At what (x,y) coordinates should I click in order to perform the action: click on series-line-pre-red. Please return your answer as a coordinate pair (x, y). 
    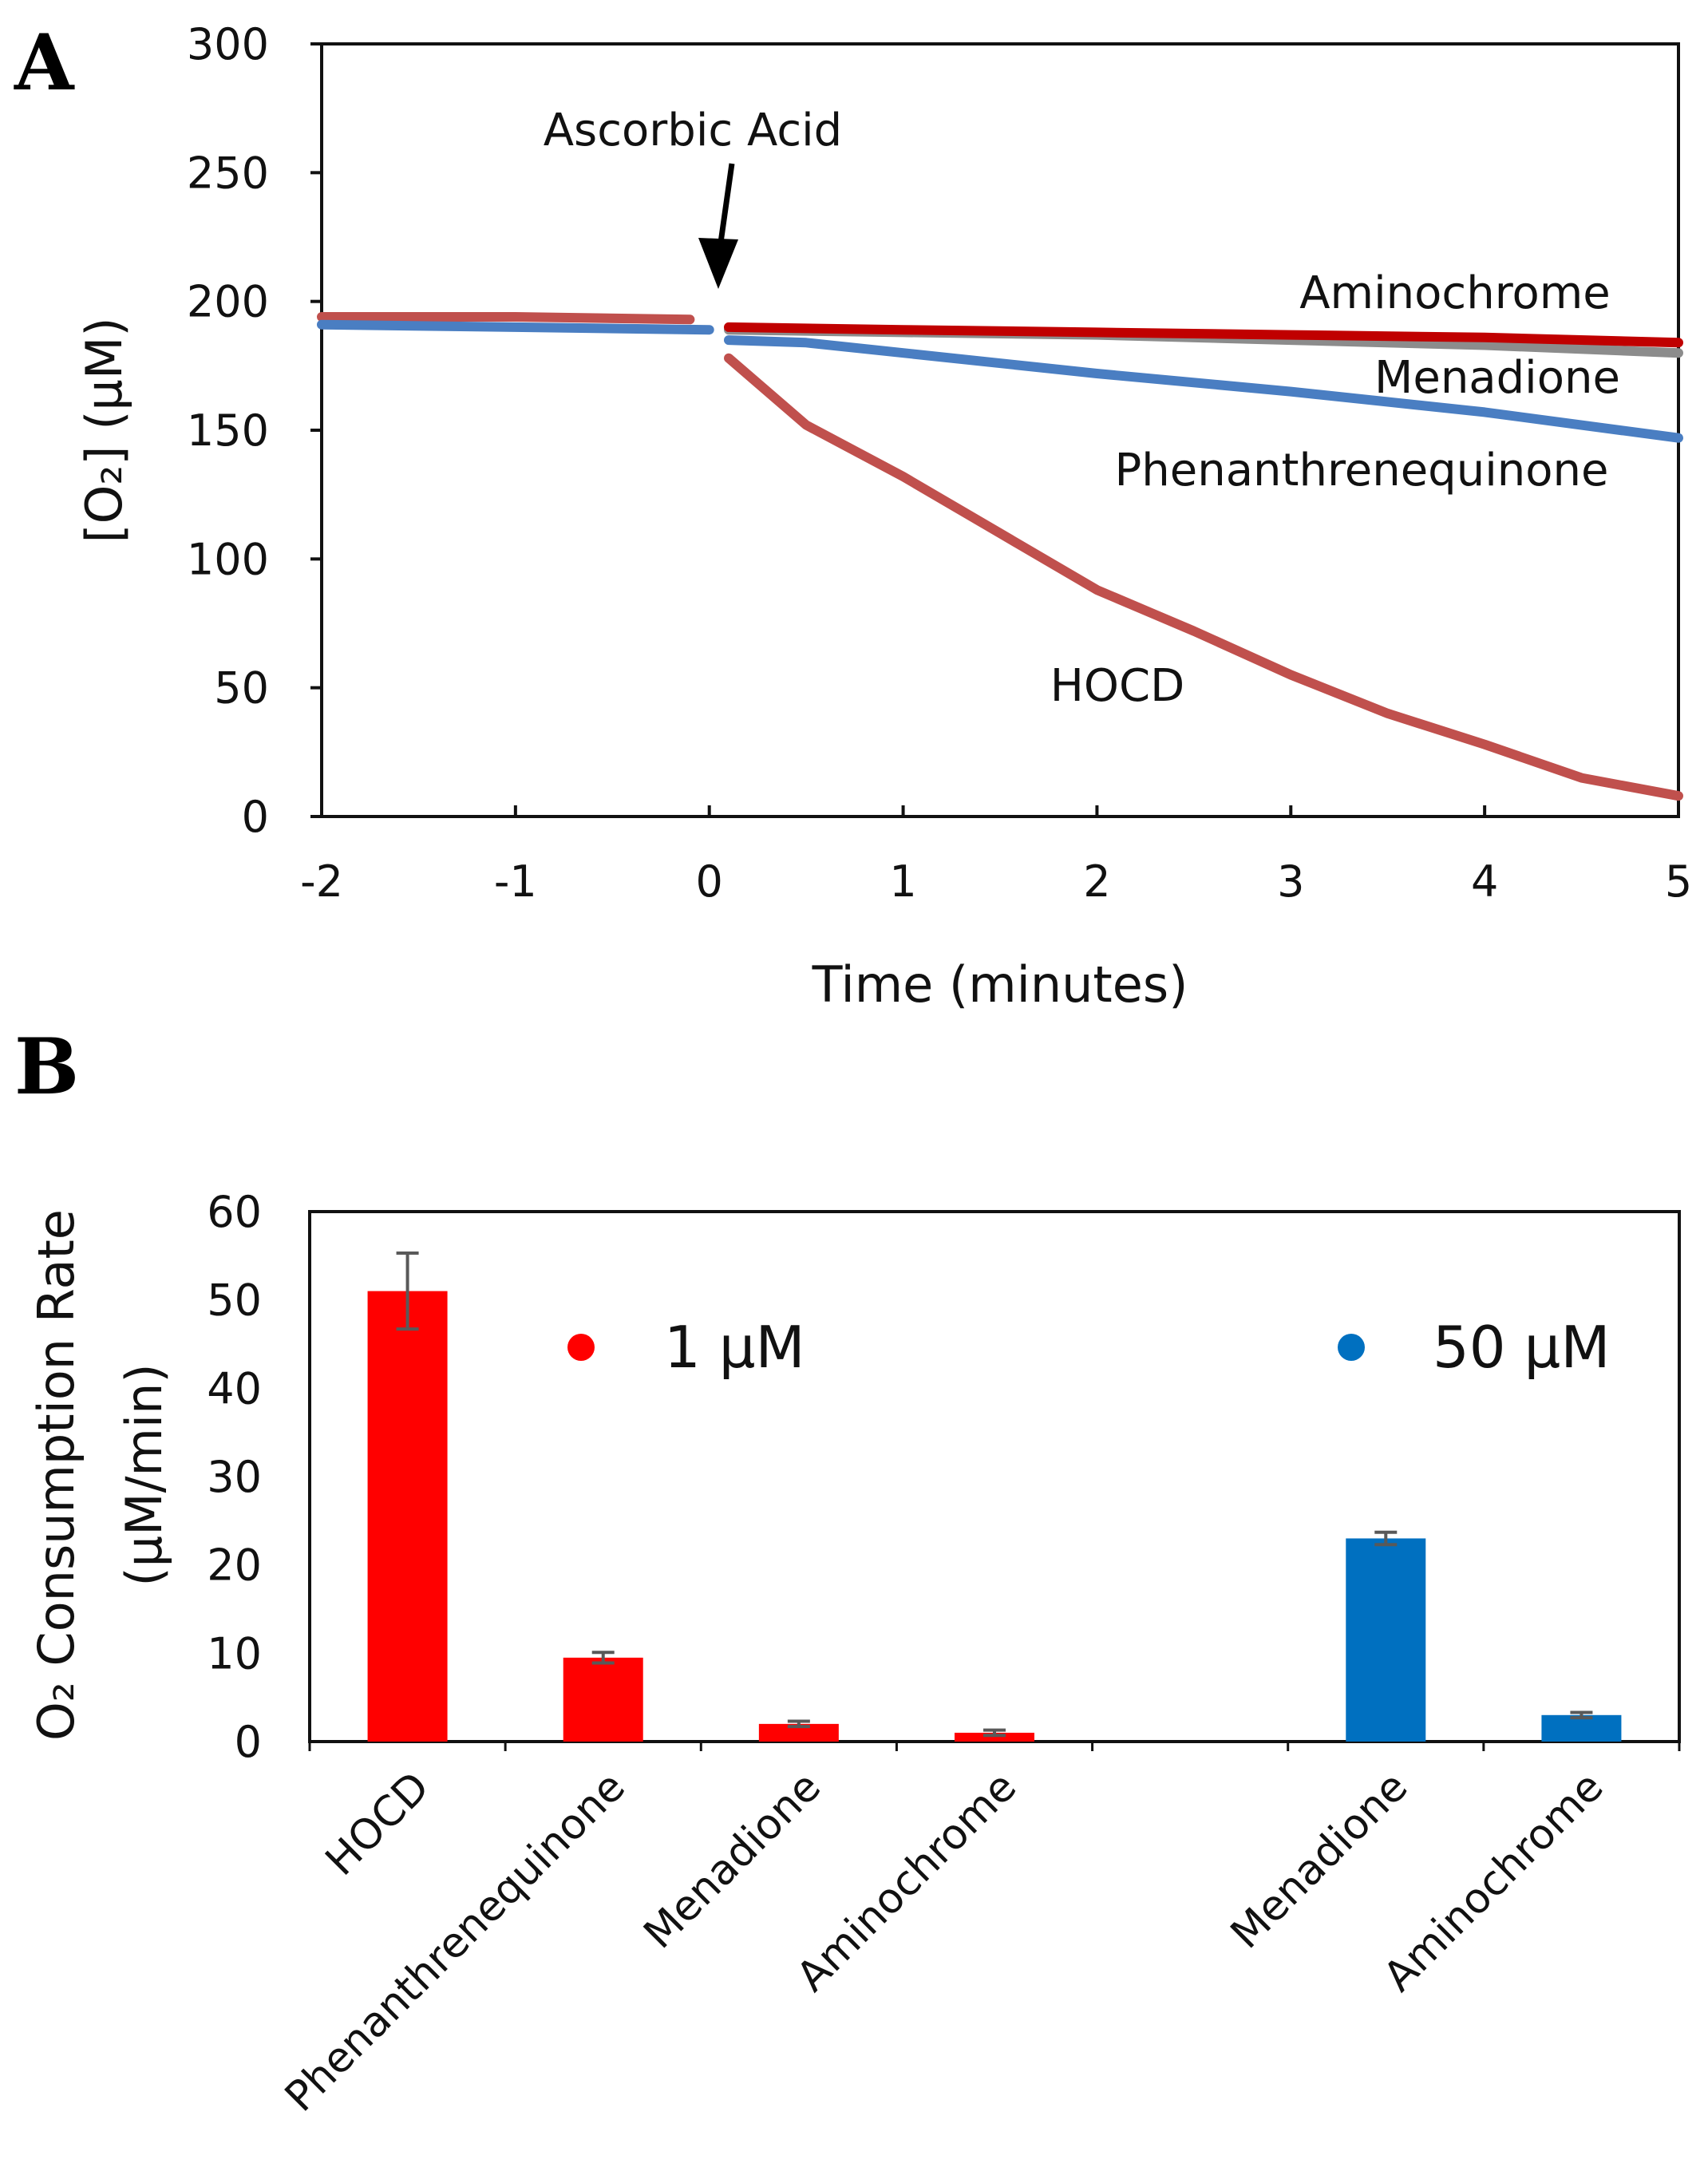
    Looking at the image, I should click on (506, 318).